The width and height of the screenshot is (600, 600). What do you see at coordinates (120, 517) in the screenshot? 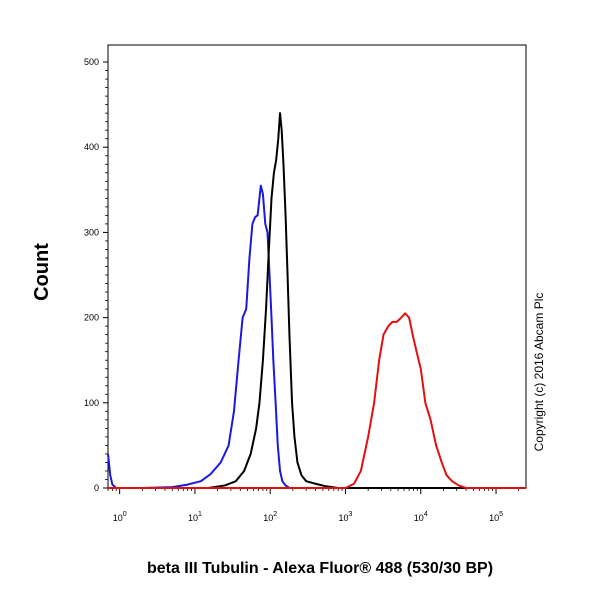
I see `x-tick-label: 10⁰` at bounding box center [120, 517].